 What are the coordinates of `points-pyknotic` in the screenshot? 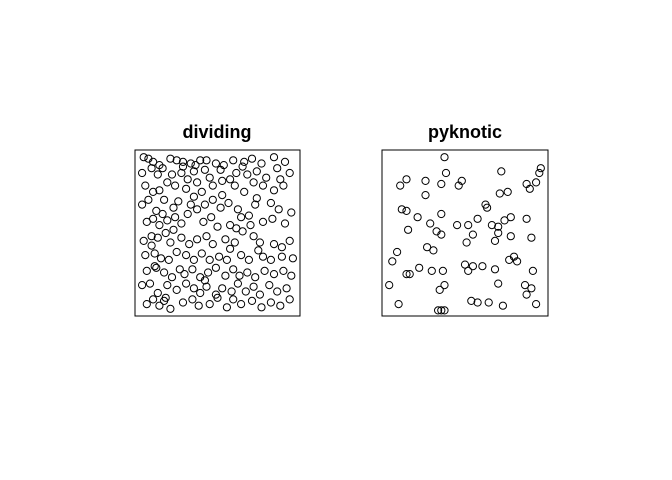 It's located at (465, 234).